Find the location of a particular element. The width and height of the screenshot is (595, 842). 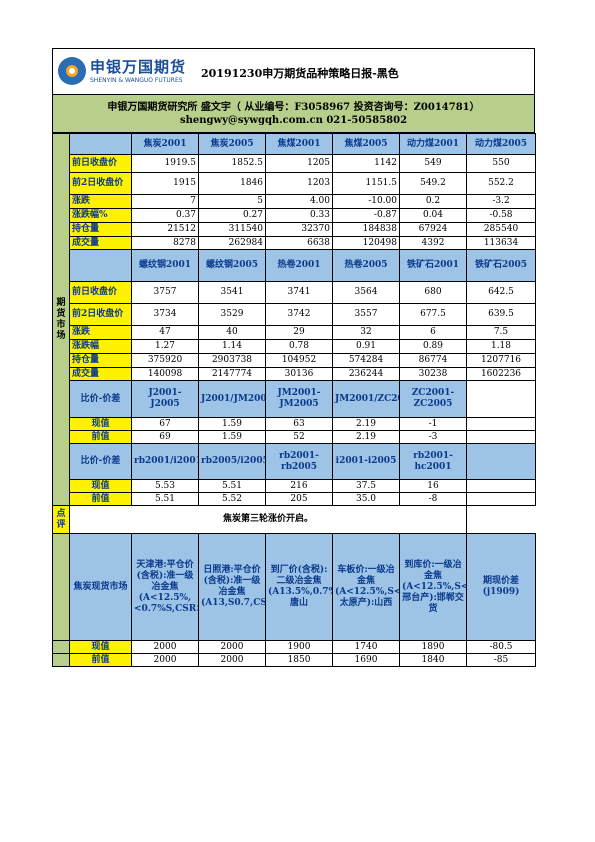

data-cell: 0.27 is located at coordinates (232, 215).